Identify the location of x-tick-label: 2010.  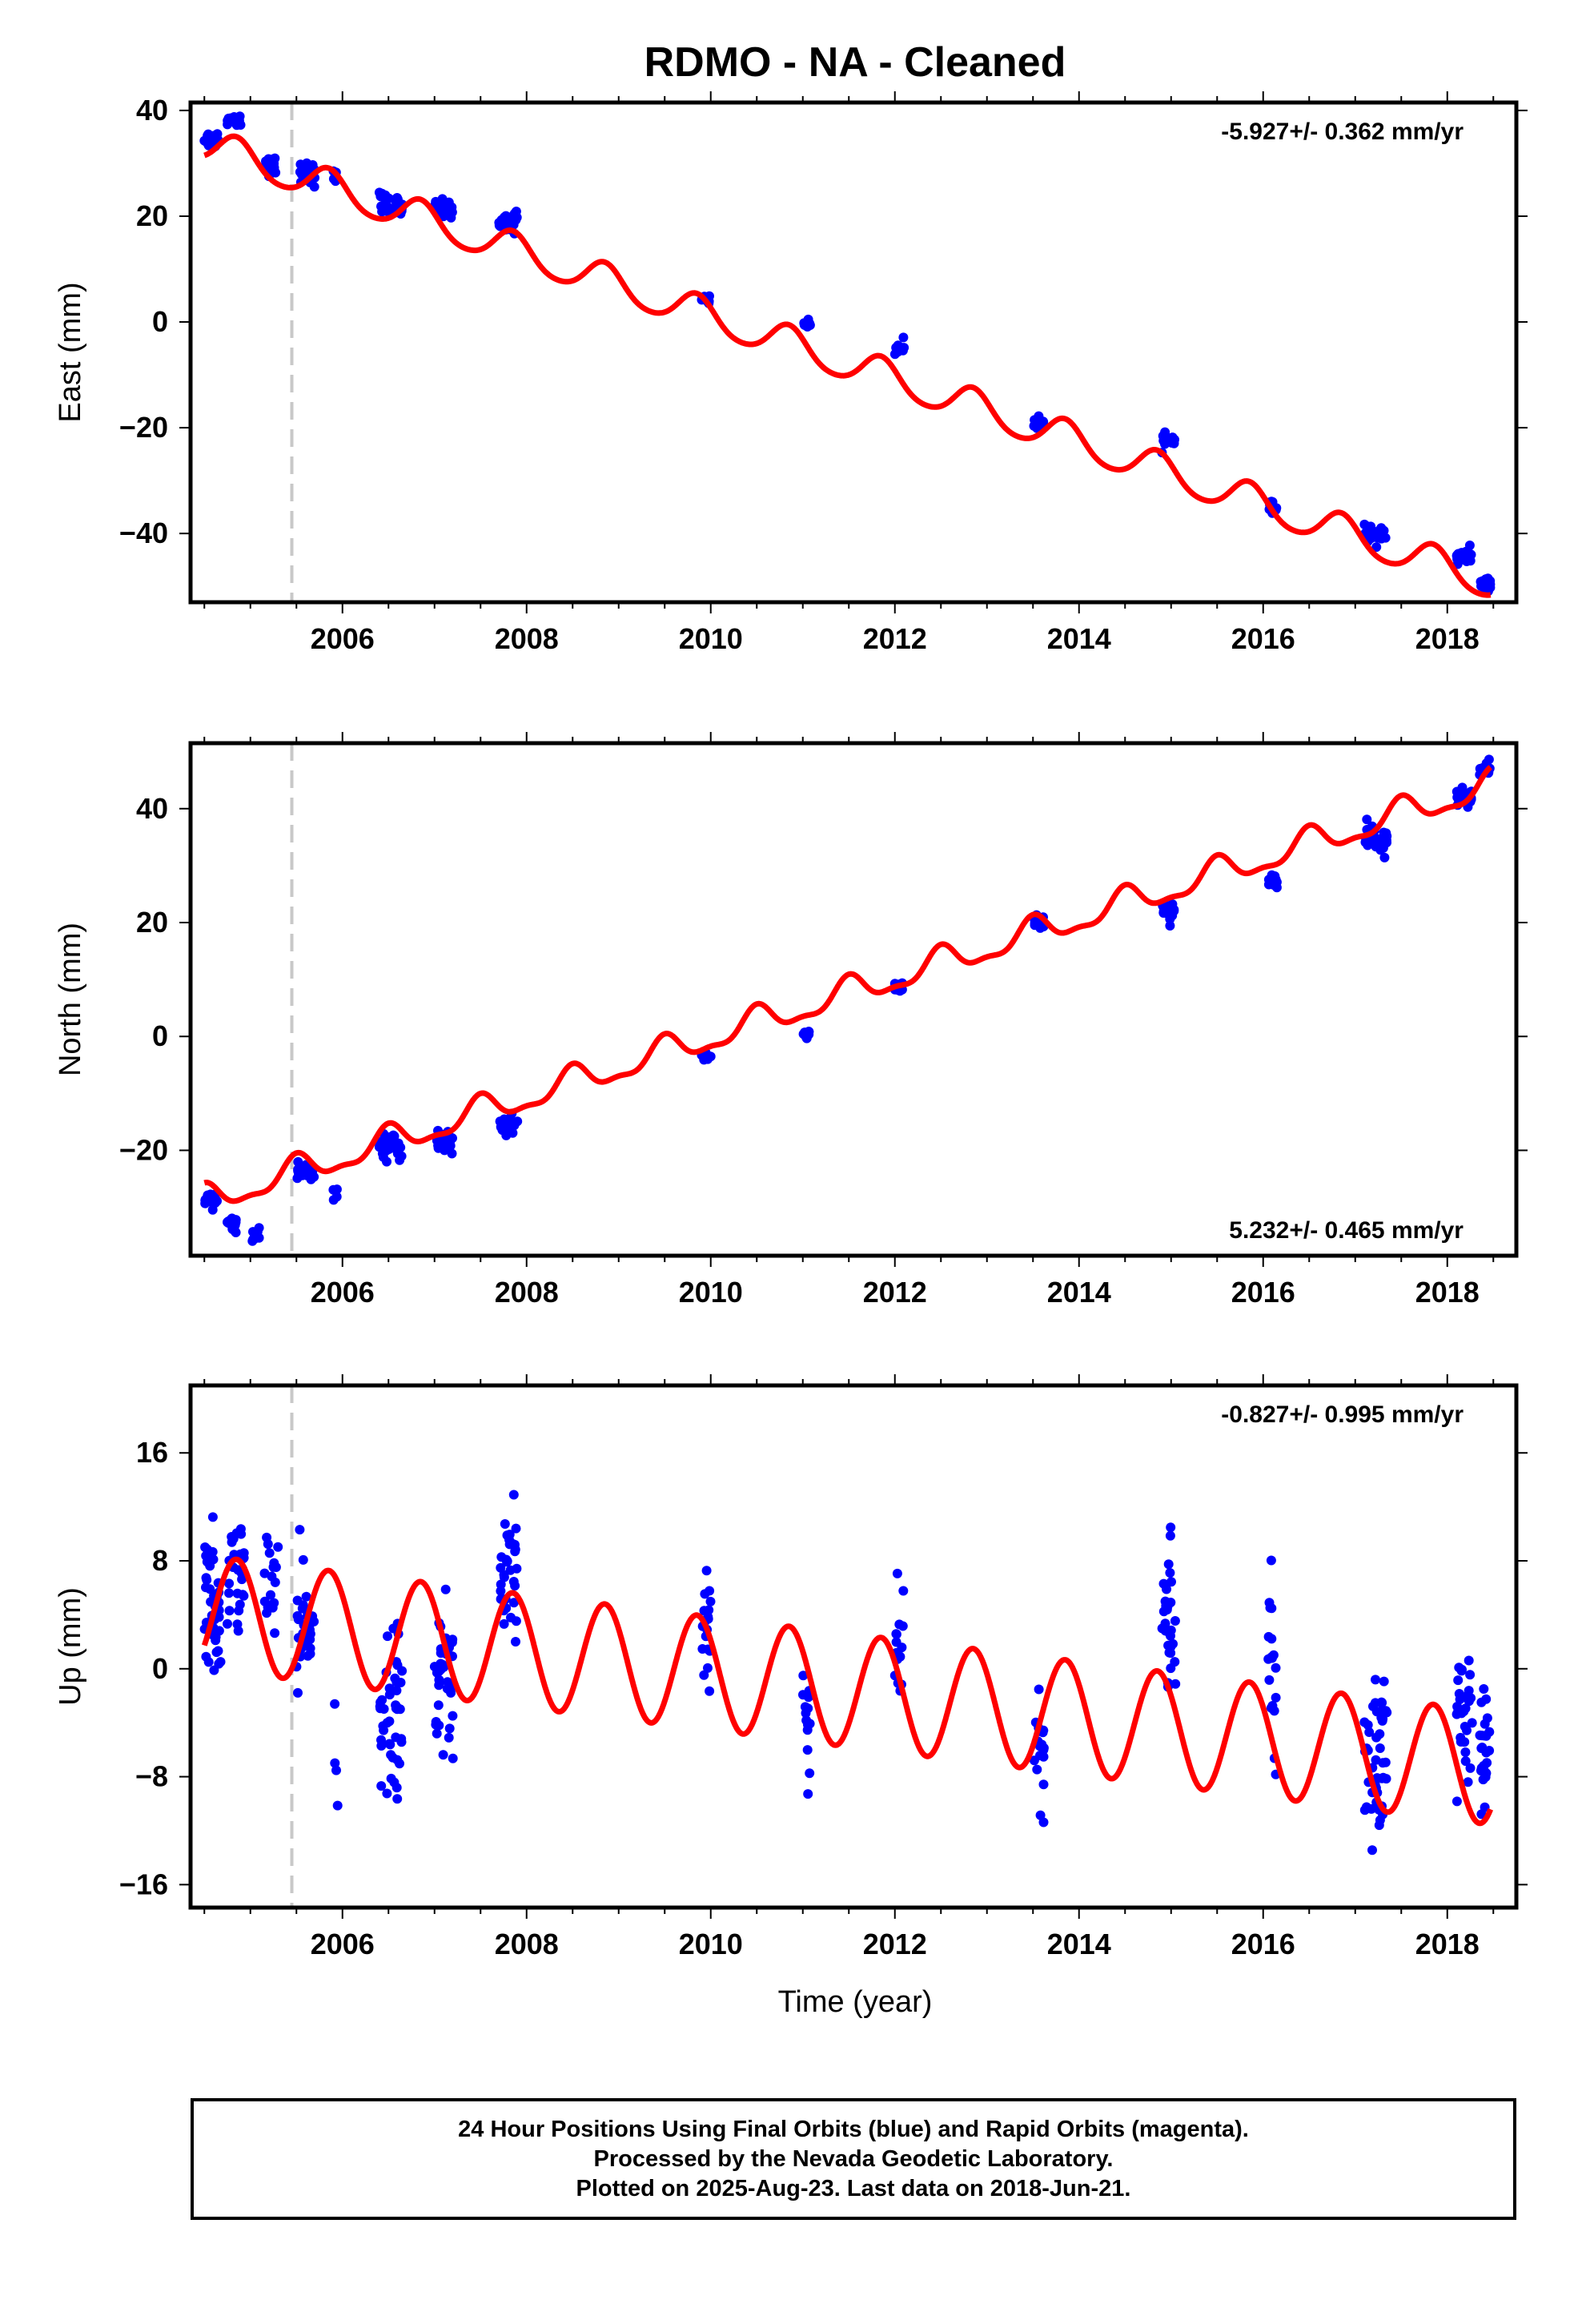
(711, 1292).